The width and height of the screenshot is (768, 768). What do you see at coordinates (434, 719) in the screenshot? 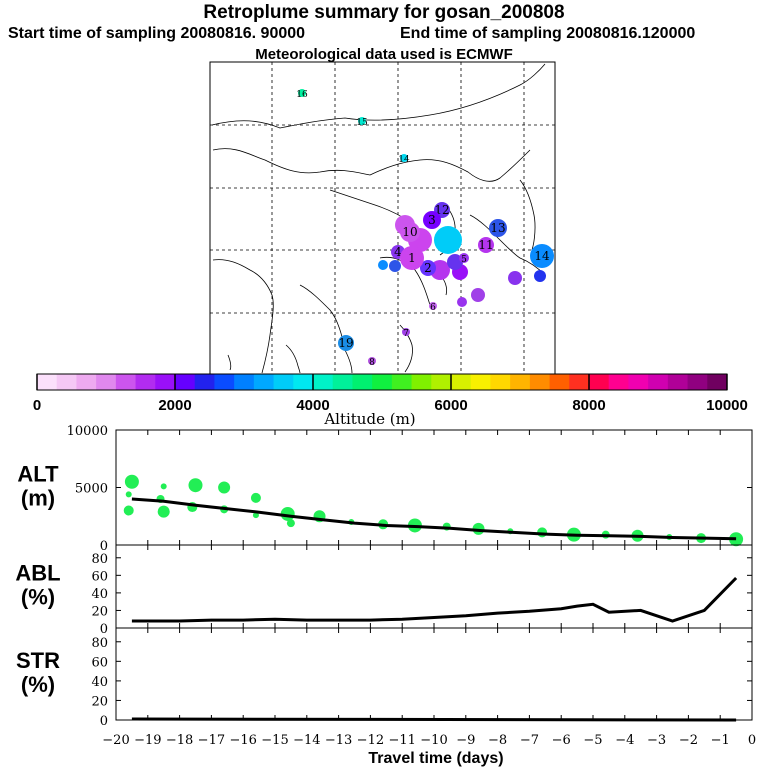
I see `str-series-line` at bounding box center [434, 719].